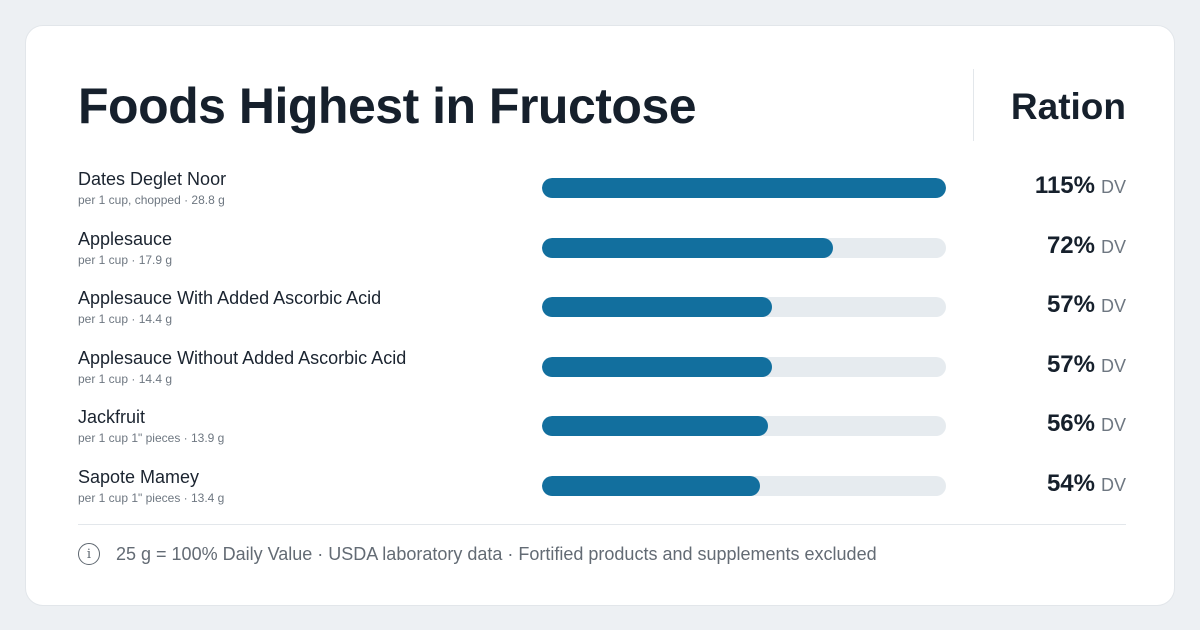 The width and height of the screenshot is (1200, 630). What do you see at coordinates (151, 200) in the screenshot?
I see `food-portion: per 1 cup, chopped · 28.8 g` at bounding box center [151, 200].